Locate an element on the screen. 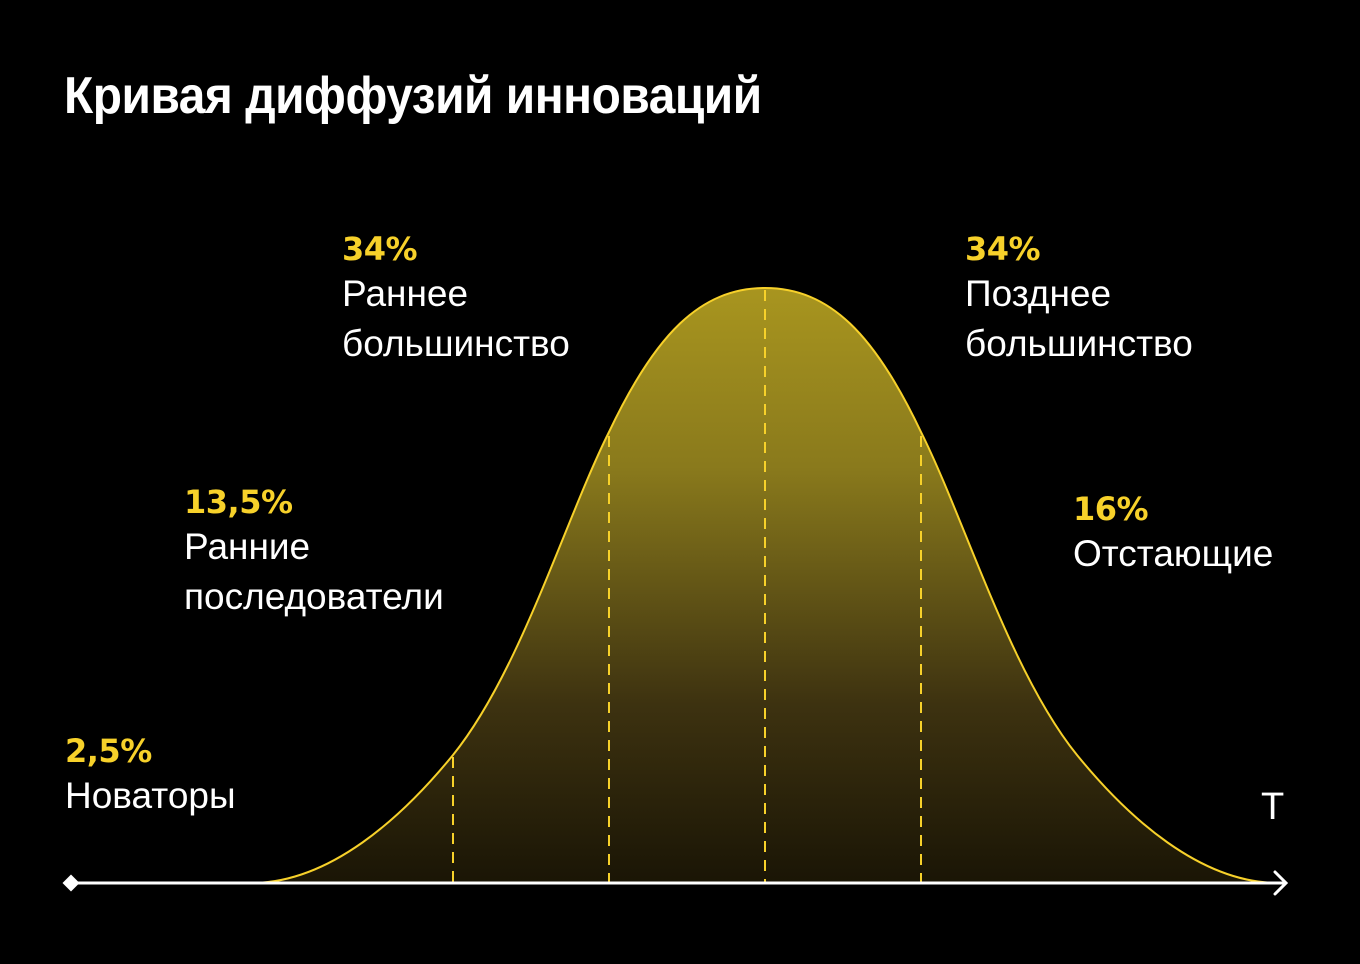  segment-percent: 16% is located at coordinates (1111, 509).